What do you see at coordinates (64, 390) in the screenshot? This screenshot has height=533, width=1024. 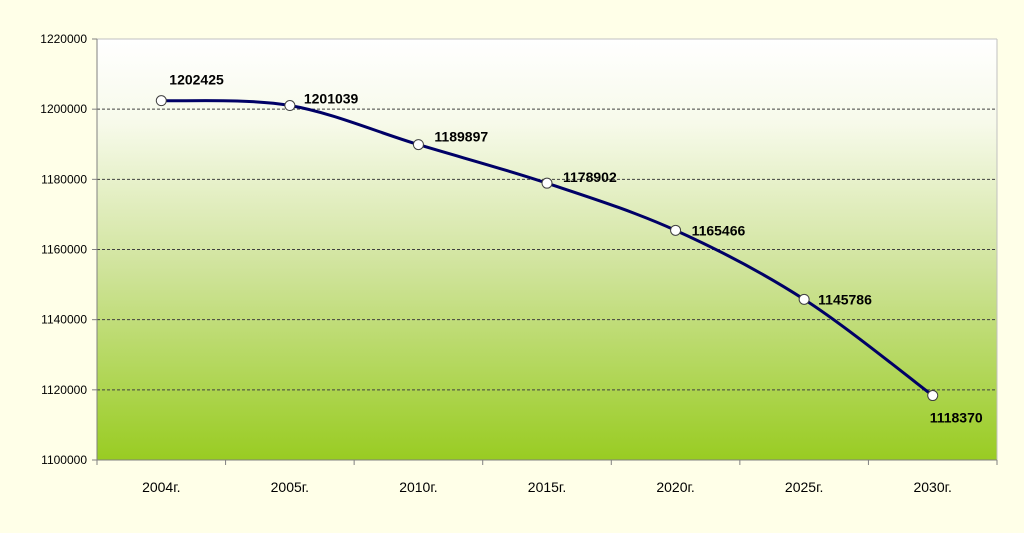 I see `y-tick-label: 1120000` at bounding box center [64, 390].